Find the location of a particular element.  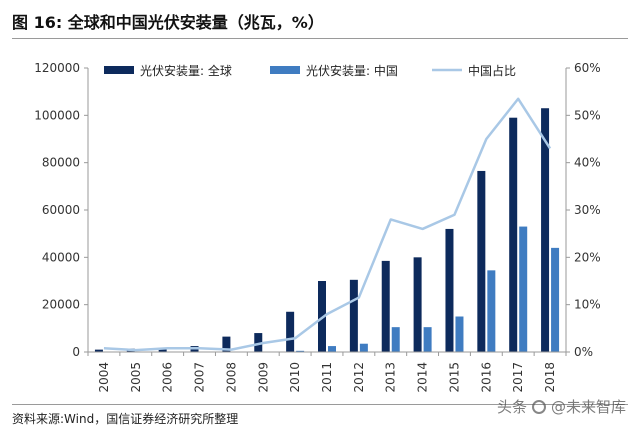

figure-title: 图 16: 全球和中国光伏安装量（兆瓦，%） is located at coordinates (320, 23).